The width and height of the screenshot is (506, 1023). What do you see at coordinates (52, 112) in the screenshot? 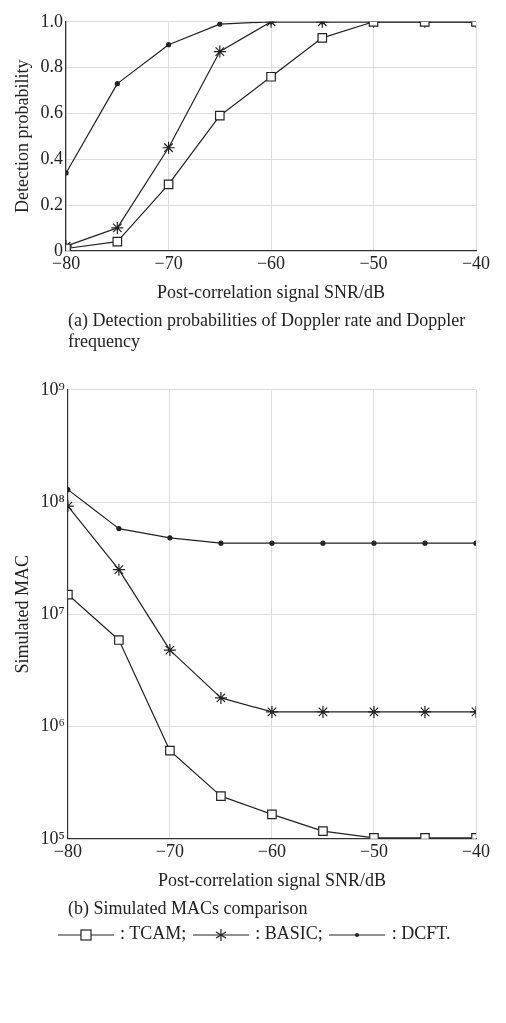
I see `y-tick-label: 0.6` at bounding box center [52, 112].